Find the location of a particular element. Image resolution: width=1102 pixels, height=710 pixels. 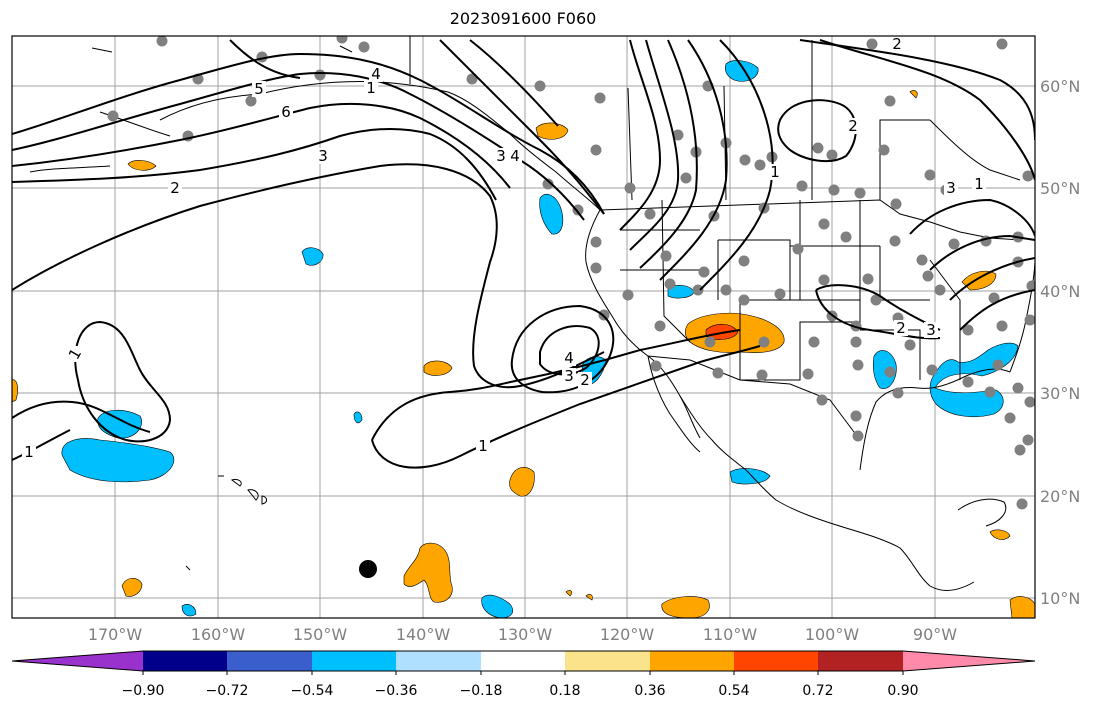

colorbar-tick-label: −0.72 is located at coordinates (227, 691).